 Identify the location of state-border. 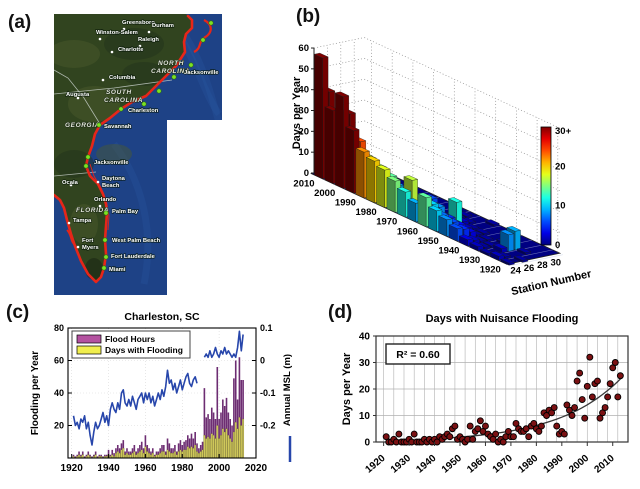
(113, 87).